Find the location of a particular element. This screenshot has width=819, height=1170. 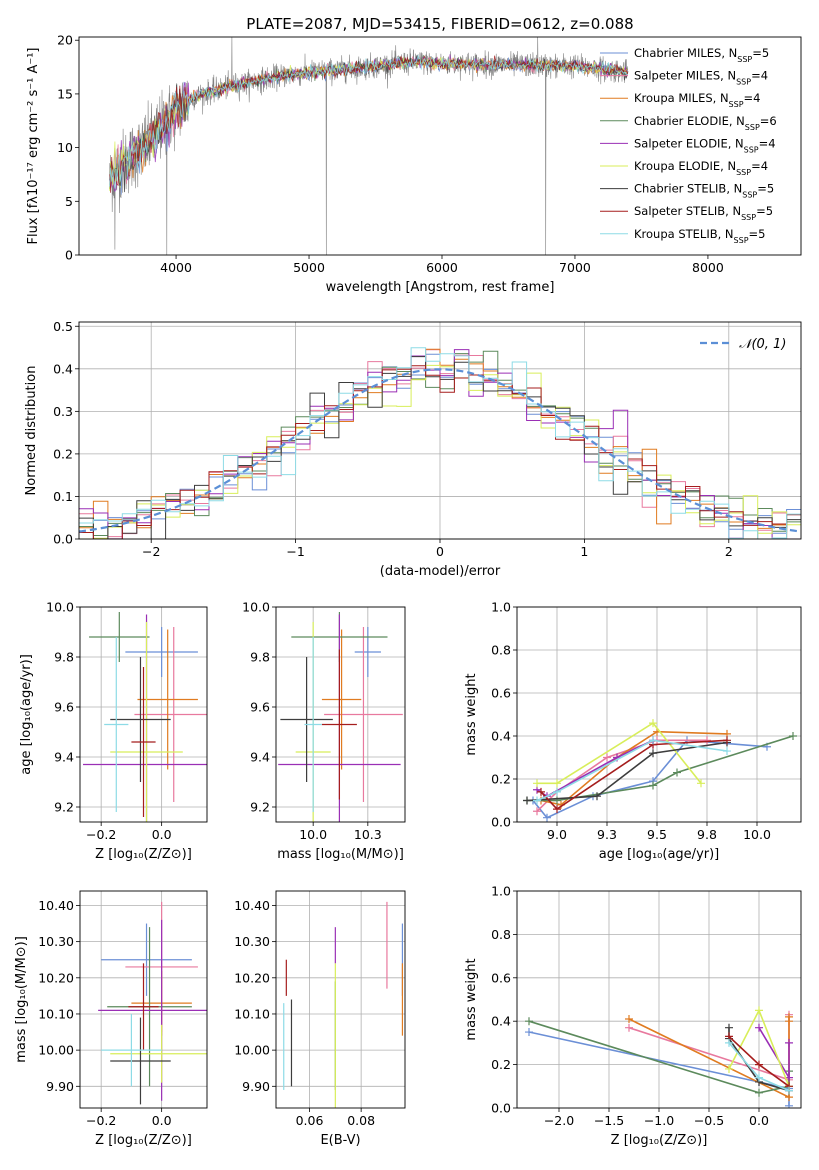

plot-area-mass_vs_EBV is located at coordinates (343, 1004).